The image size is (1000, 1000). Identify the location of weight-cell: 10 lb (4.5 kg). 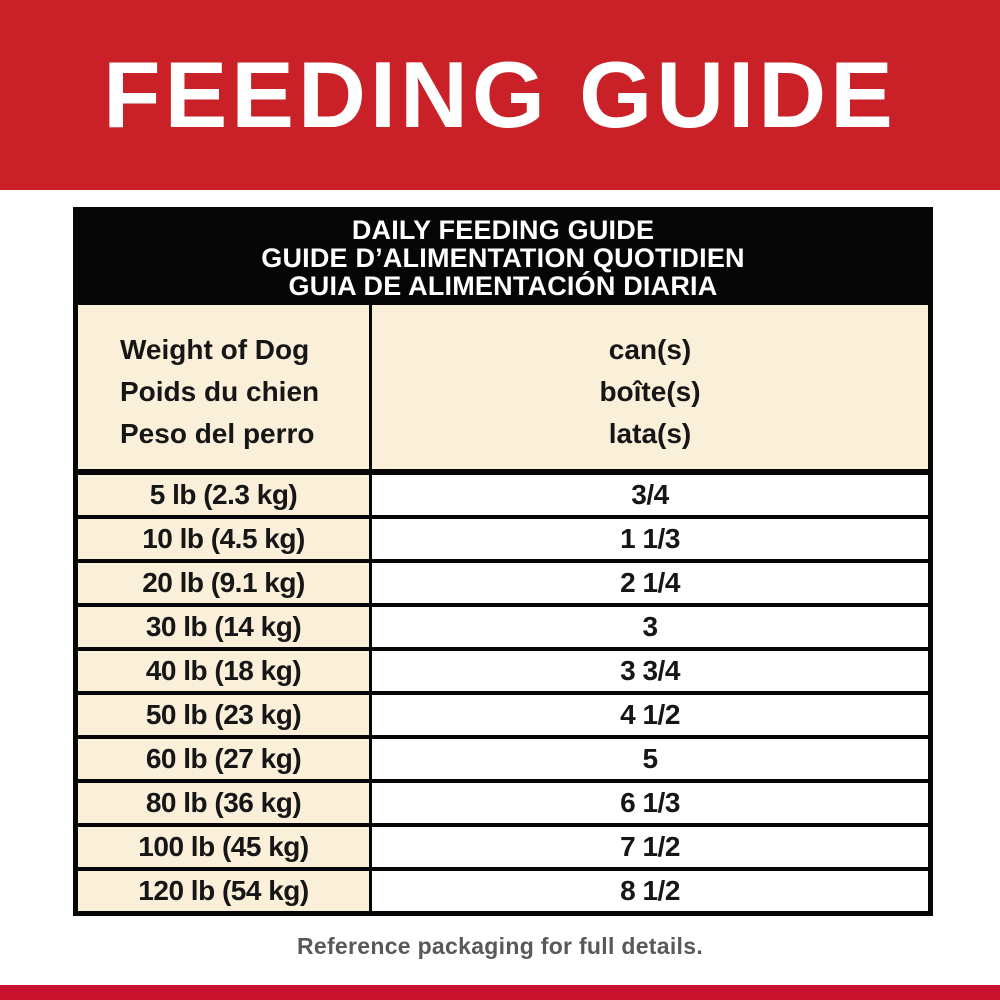
(225, 539).